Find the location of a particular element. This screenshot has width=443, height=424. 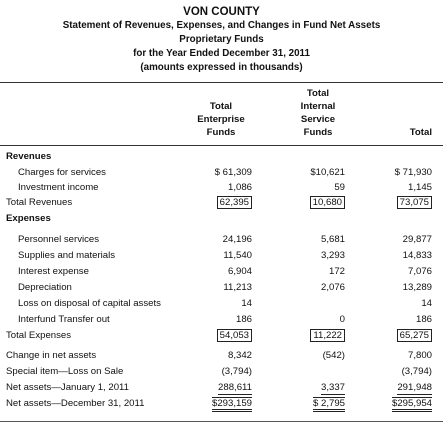

row-label: Total Revenues is located at coordinates (39, 202).